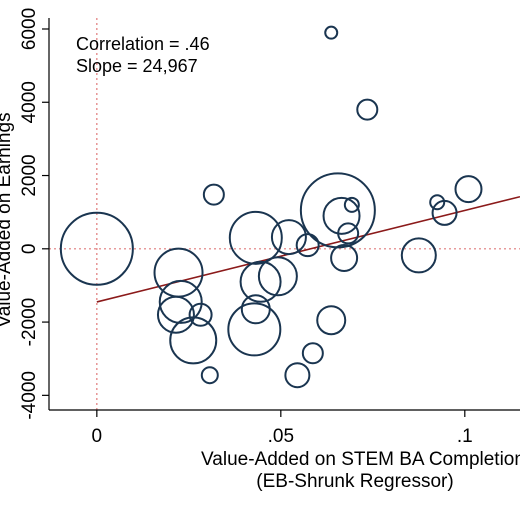 The image size is (520, 520). What do you see at coordinates (281, 436) in the screenshot?
I see `x-tick-label: .05` at bounding box center [281, 436].